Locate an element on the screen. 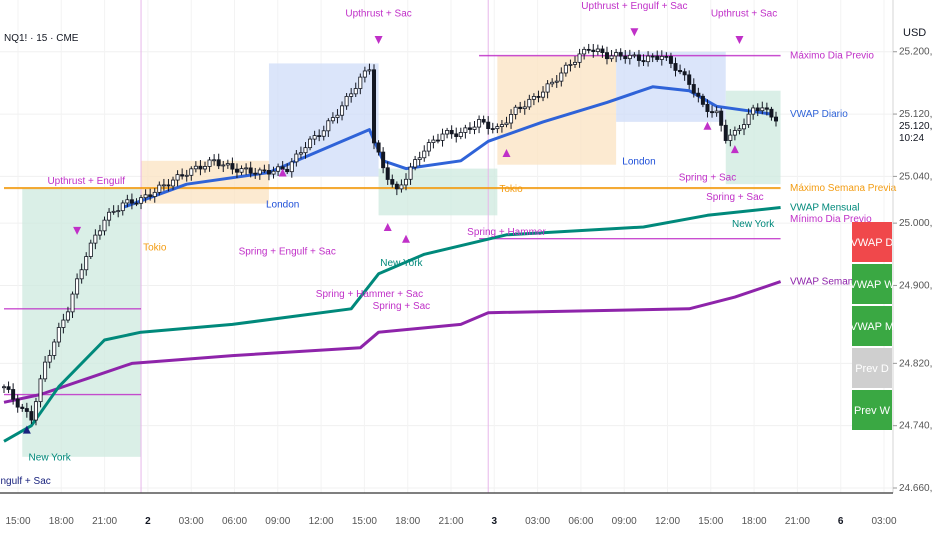  toggle-button-label: VWAP W is located at coordinates (872, 285).